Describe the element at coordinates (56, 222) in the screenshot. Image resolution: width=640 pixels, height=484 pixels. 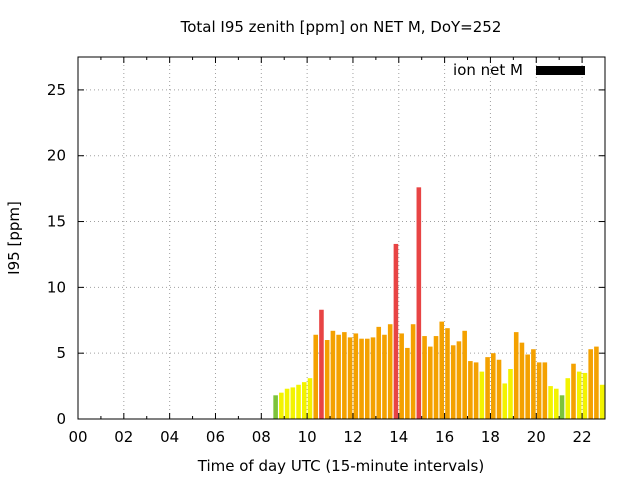
I see `y-tick-label: 15` at that location.